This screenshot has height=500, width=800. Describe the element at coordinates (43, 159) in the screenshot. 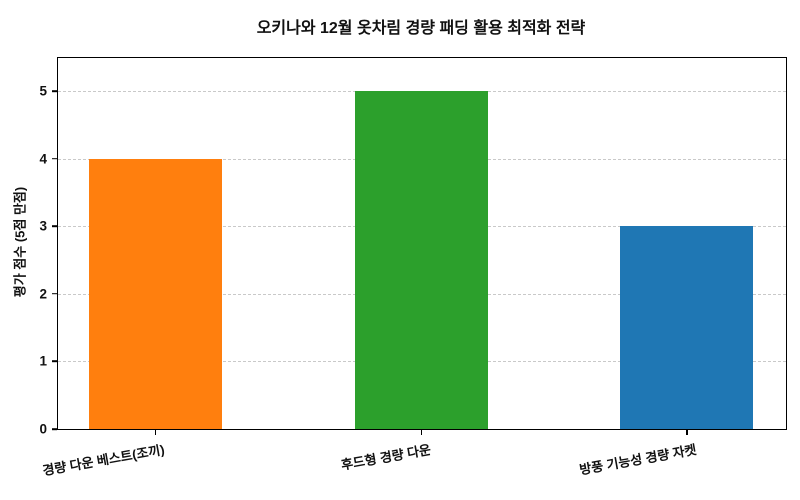

I see `y-tick-label-4: 4` at that location.